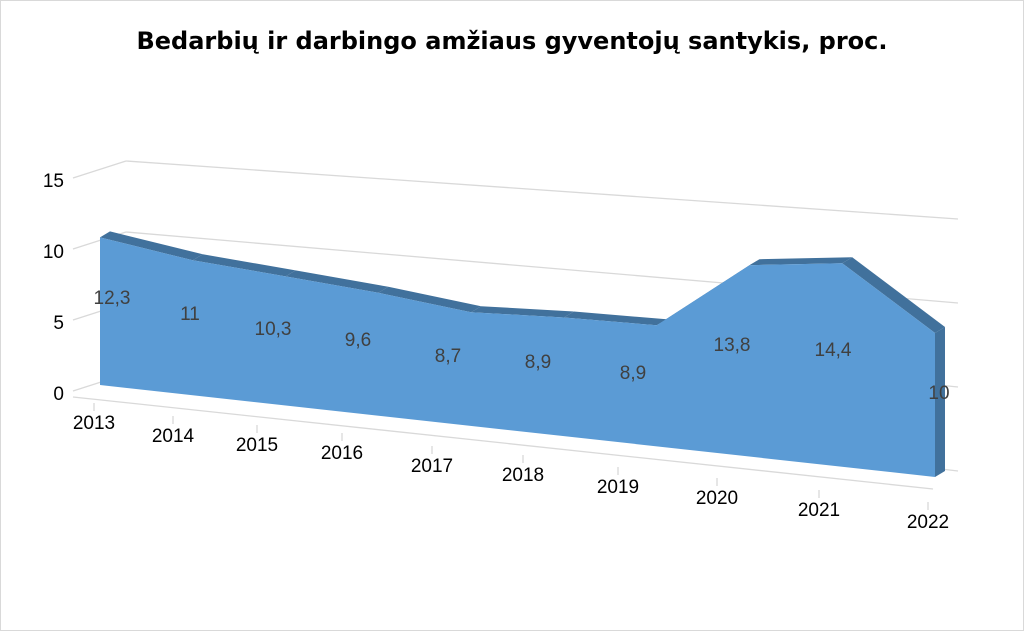 This screenshot has height=631, width=1024. What do you see at coordinates (190, 314) in the screenshot?
I see `data-label: 11` at bounding box center [190, 314].